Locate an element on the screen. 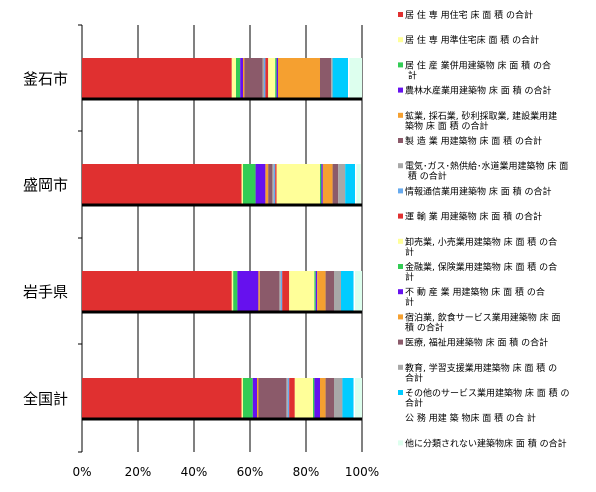 This screenshot has height=492, width=596. x-tick-label: 80% is located at coordinates (306, 472).